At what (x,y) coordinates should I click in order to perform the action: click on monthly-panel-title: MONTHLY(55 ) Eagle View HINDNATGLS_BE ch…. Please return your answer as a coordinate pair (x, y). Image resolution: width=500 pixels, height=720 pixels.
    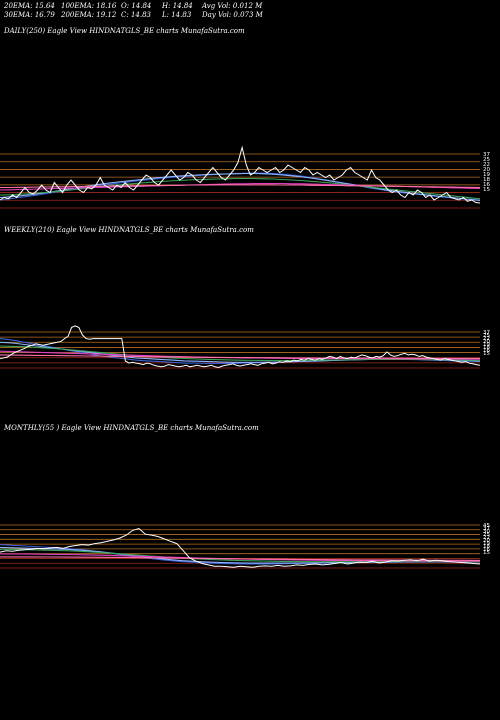
    Looking at the image, I should click on (131, 428).